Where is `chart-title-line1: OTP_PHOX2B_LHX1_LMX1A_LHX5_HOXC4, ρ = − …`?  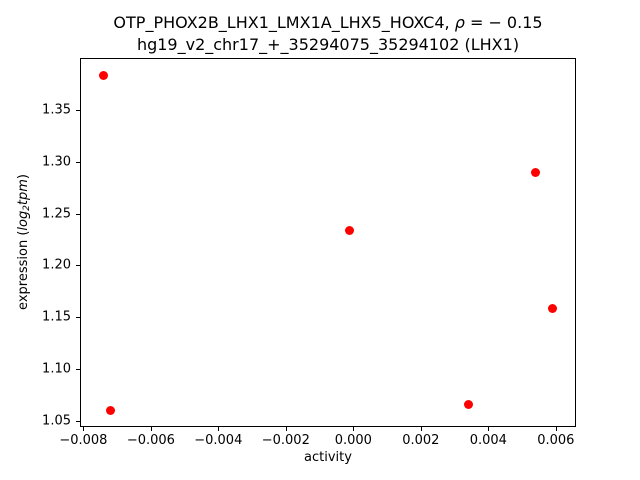 chart-title-line1: OTP_PHOX2B_LHX1_LMX1A_LHX5_HOXC4, ρ = − … is located at coordinates (328, 23).